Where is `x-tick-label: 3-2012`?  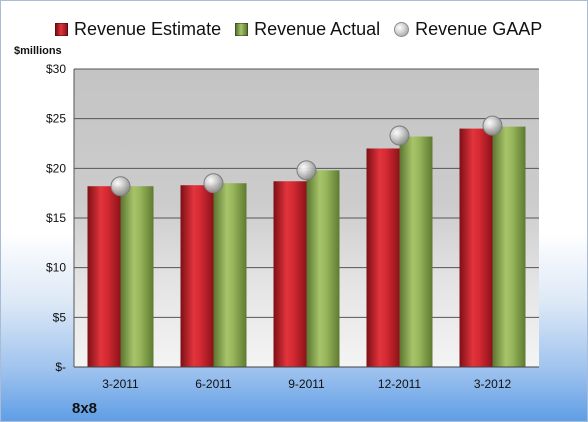 x-tick-label: 3-2012 is located at coordinates (493, 384).